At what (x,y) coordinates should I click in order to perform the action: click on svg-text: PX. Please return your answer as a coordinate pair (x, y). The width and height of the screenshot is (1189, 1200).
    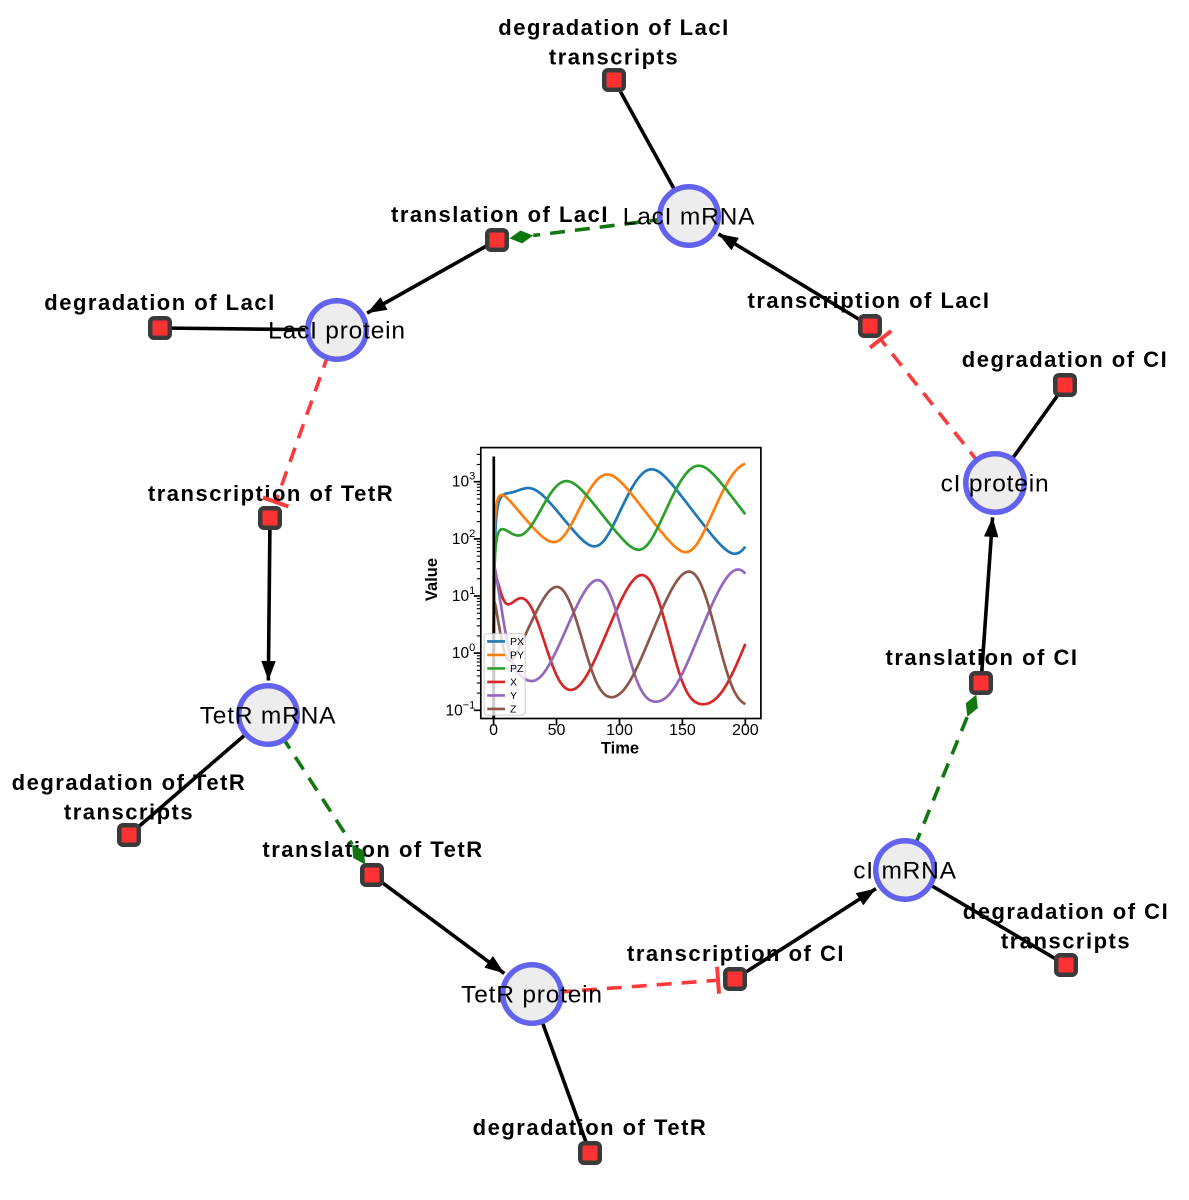
    Looking at the image, I should click on (517, 642).